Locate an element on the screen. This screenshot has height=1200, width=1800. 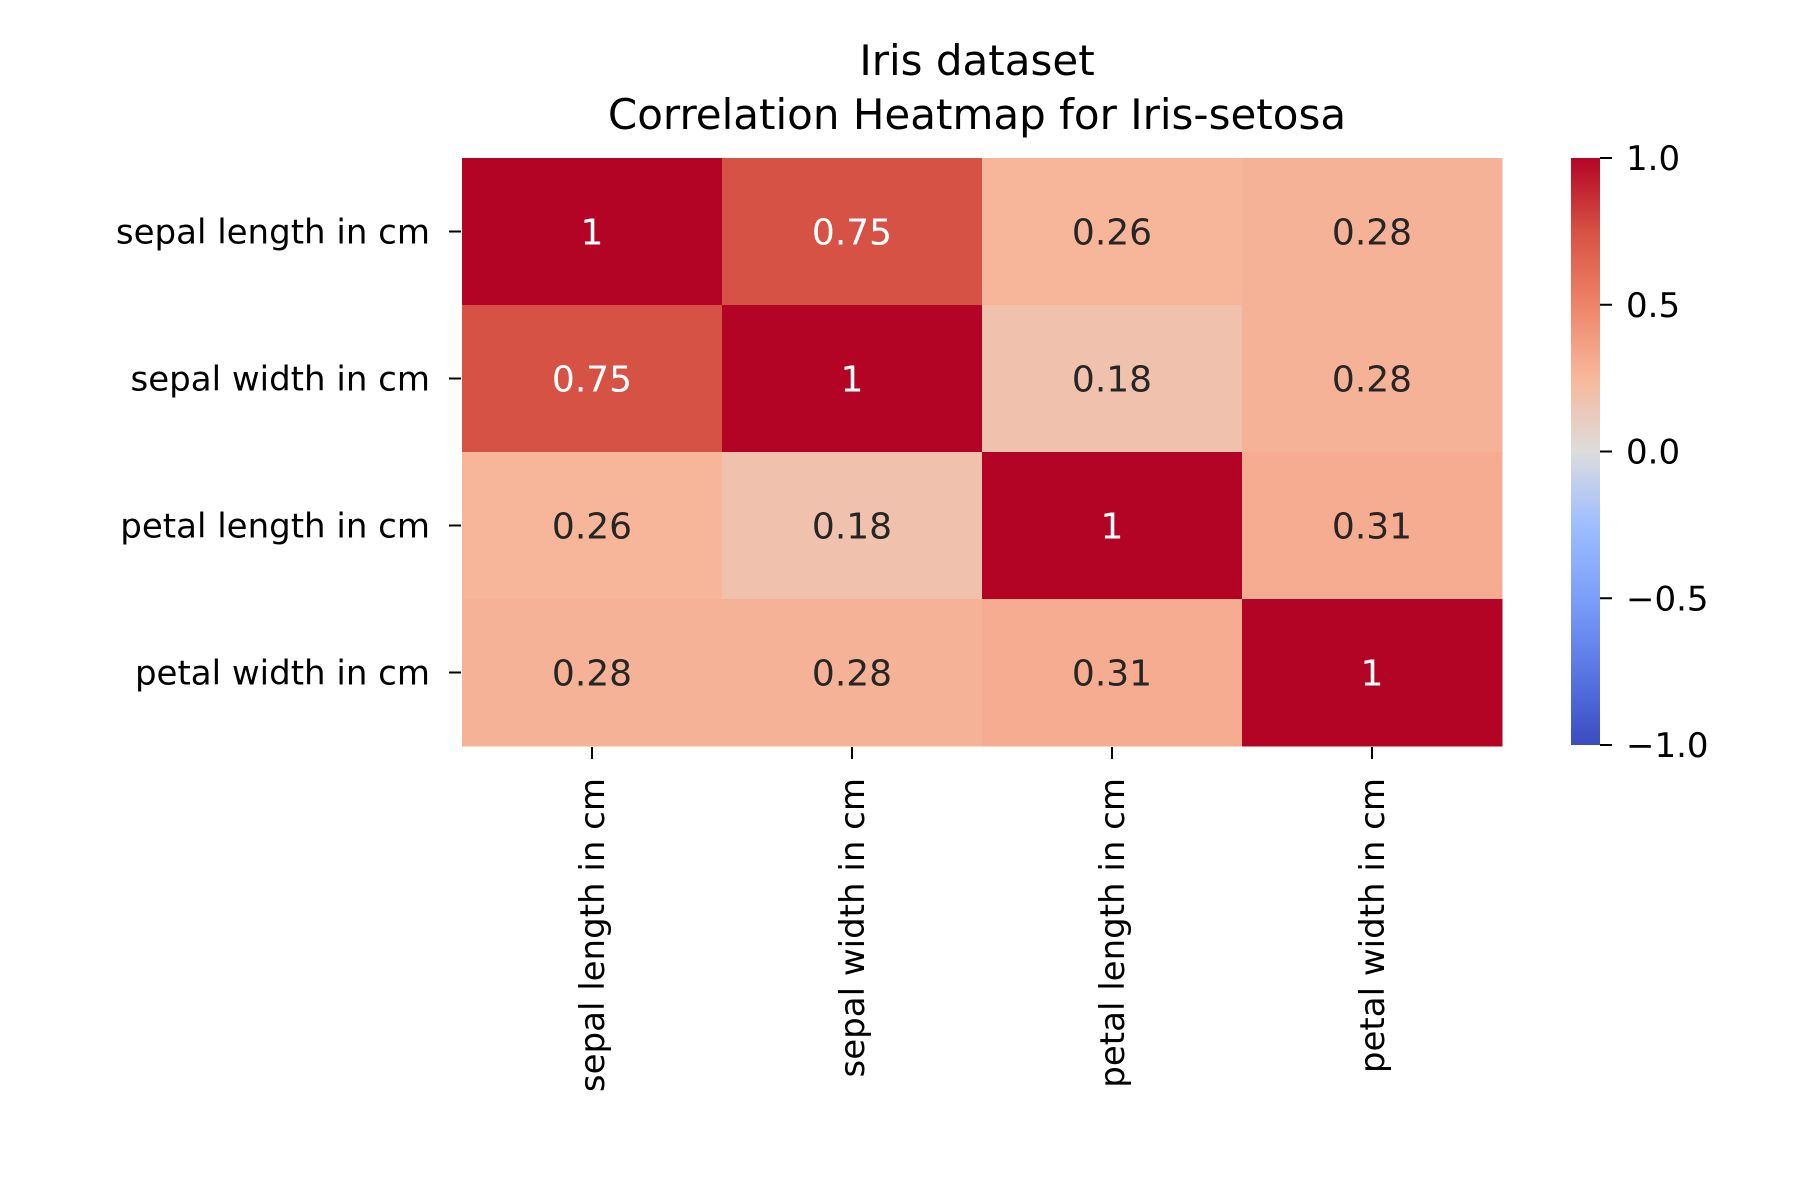
colorbar-ticks: 1.0 0.5 0.0 −0.5 −1.0 is located at coordinates (1654, 452).